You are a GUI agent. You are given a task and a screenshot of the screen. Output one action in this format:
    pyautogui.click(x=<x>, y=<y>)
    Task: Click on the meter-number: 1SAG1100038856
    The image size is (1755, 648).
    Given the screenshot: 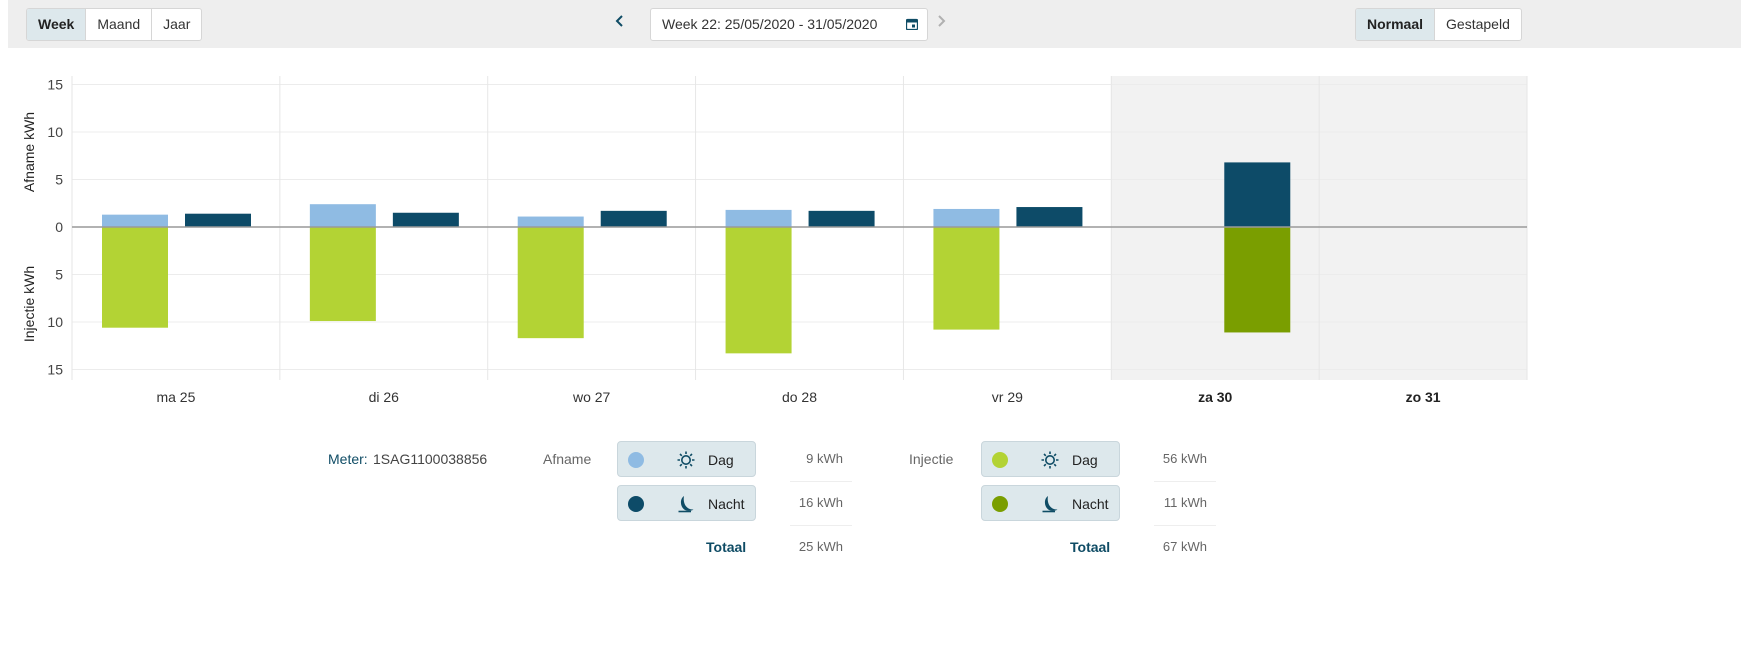 What is the action you would take?
    pyautogui.click(x=430, y=459)
    